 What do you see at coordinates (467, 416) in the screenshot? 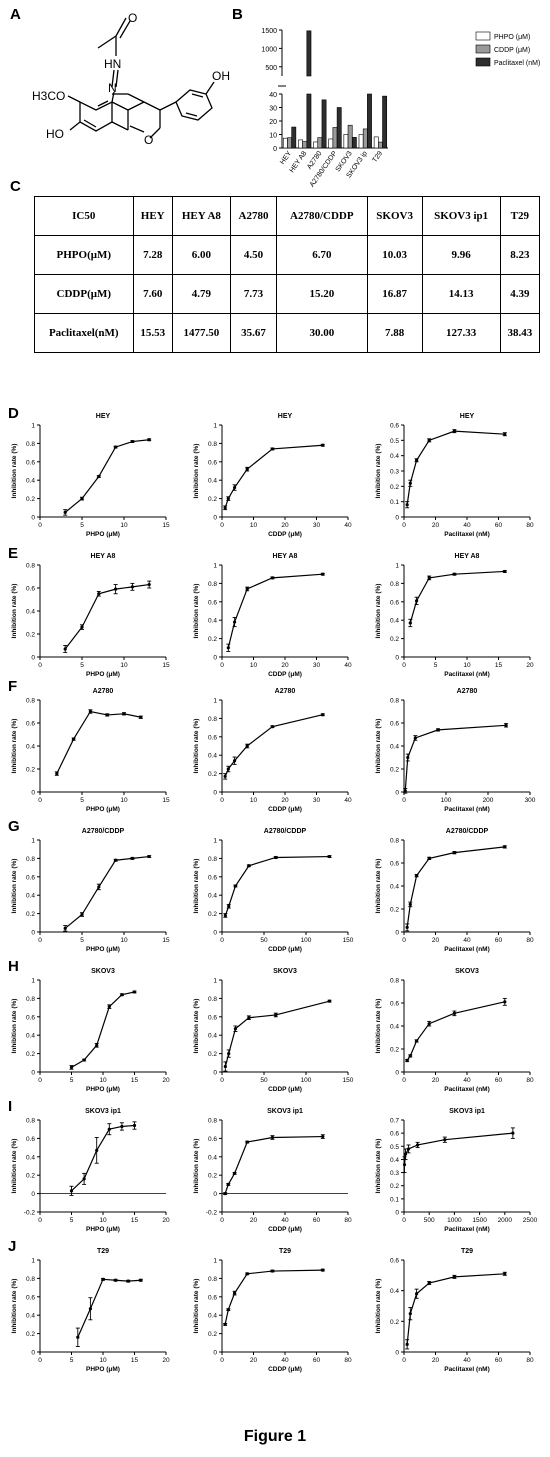
I see `chart-title: HEY` at bounding box center [467, 416].